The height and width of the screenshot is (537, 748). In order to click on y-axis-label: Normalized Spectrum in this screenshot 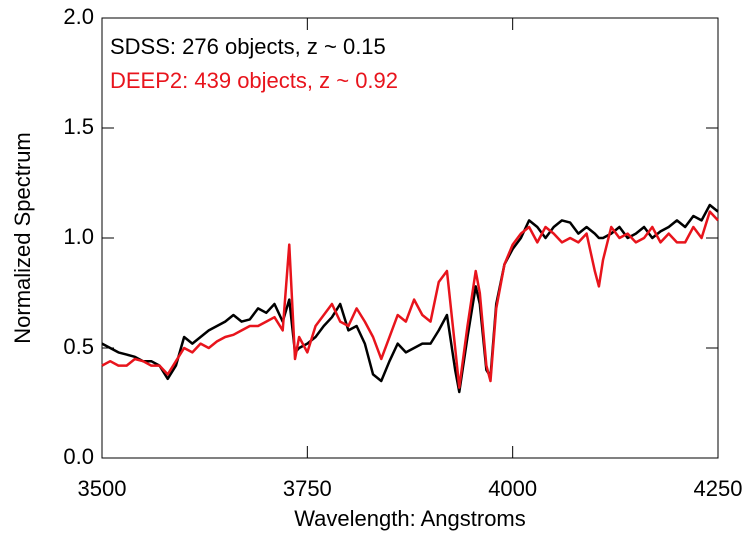, I will do `click(22, 238)`.